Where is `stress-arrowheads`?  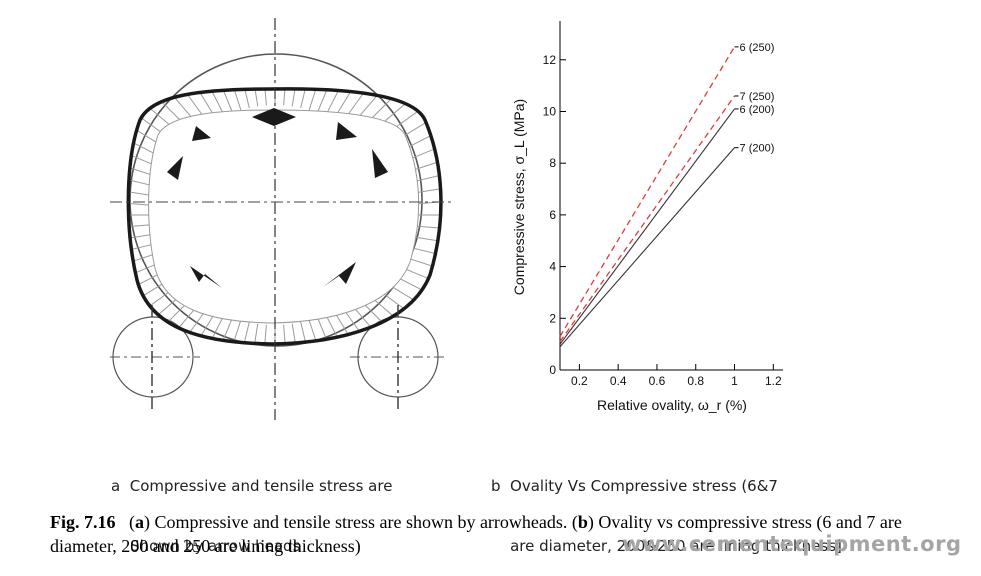 stress-arrowheads is located at coordinates (277, 198).